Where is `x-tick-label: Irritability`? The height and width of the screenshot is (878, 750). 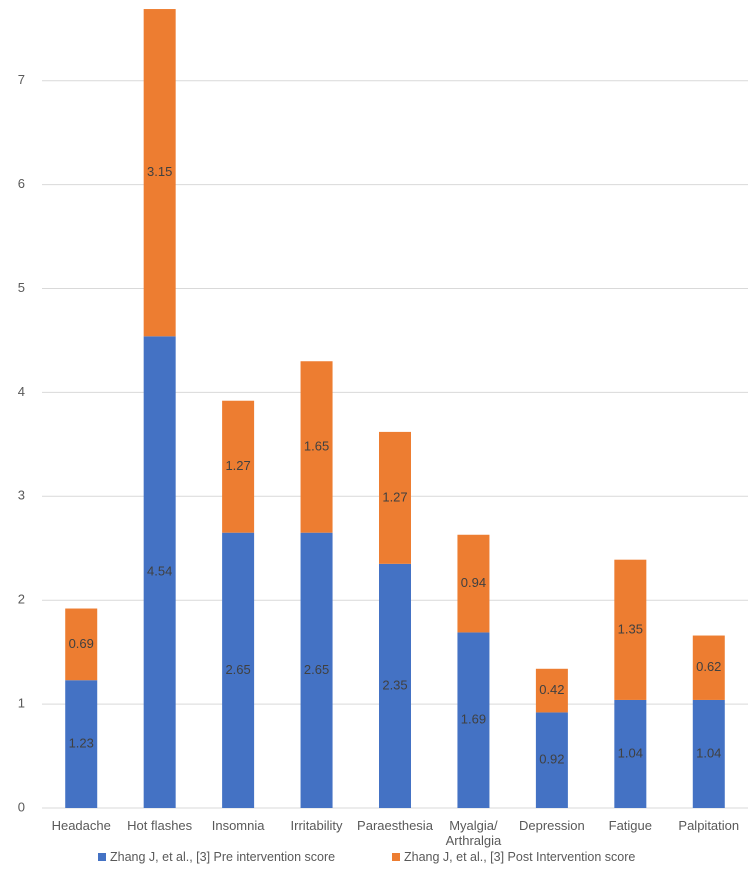 x-tick-label: Irritability is located at coordinates (316, 825).